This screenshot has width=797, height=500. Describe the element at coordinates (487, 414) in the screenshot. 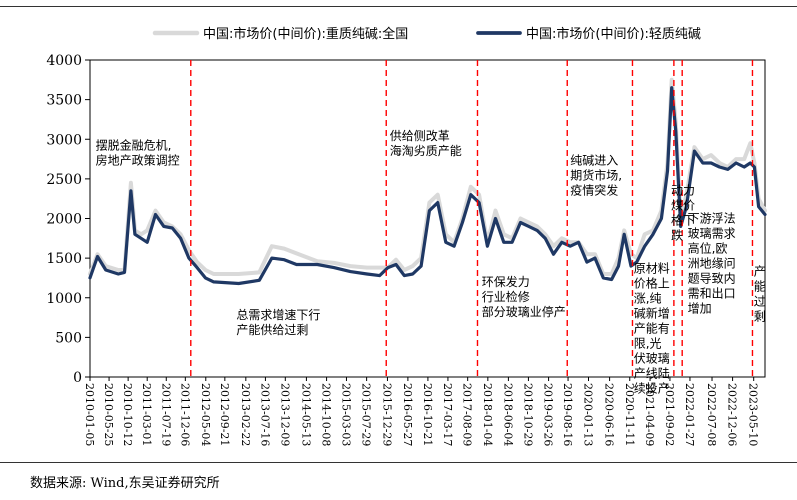

I see `x-tick-label: 2018-01-04` at that location.